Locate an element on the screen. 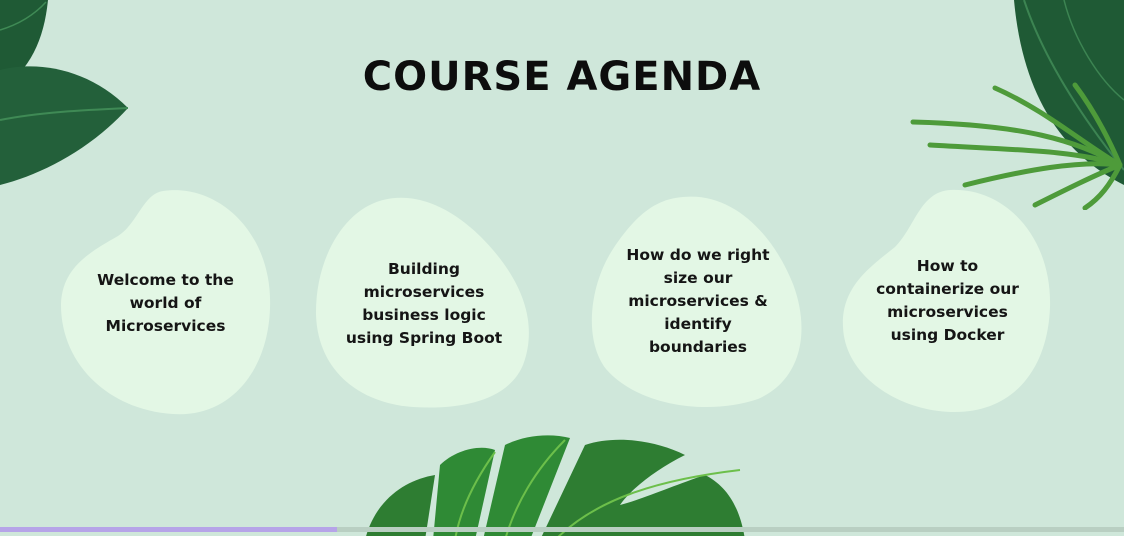  slide-title: COURSE AGENDA is located at coordinates (562, 77).